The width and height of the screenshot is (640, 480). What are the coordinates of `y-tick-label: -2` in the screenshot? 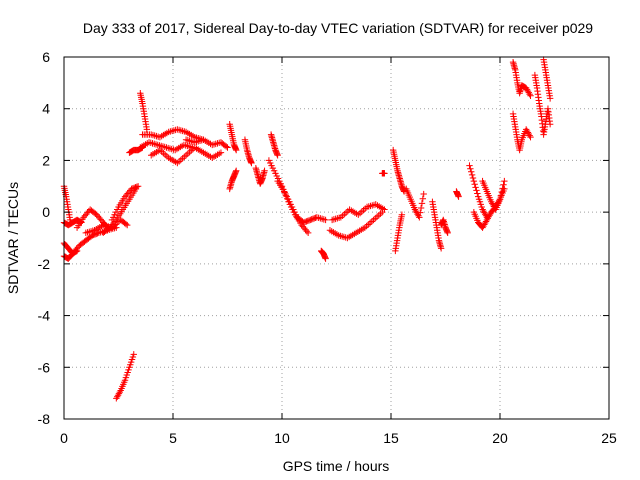 It's located at (44, 264).